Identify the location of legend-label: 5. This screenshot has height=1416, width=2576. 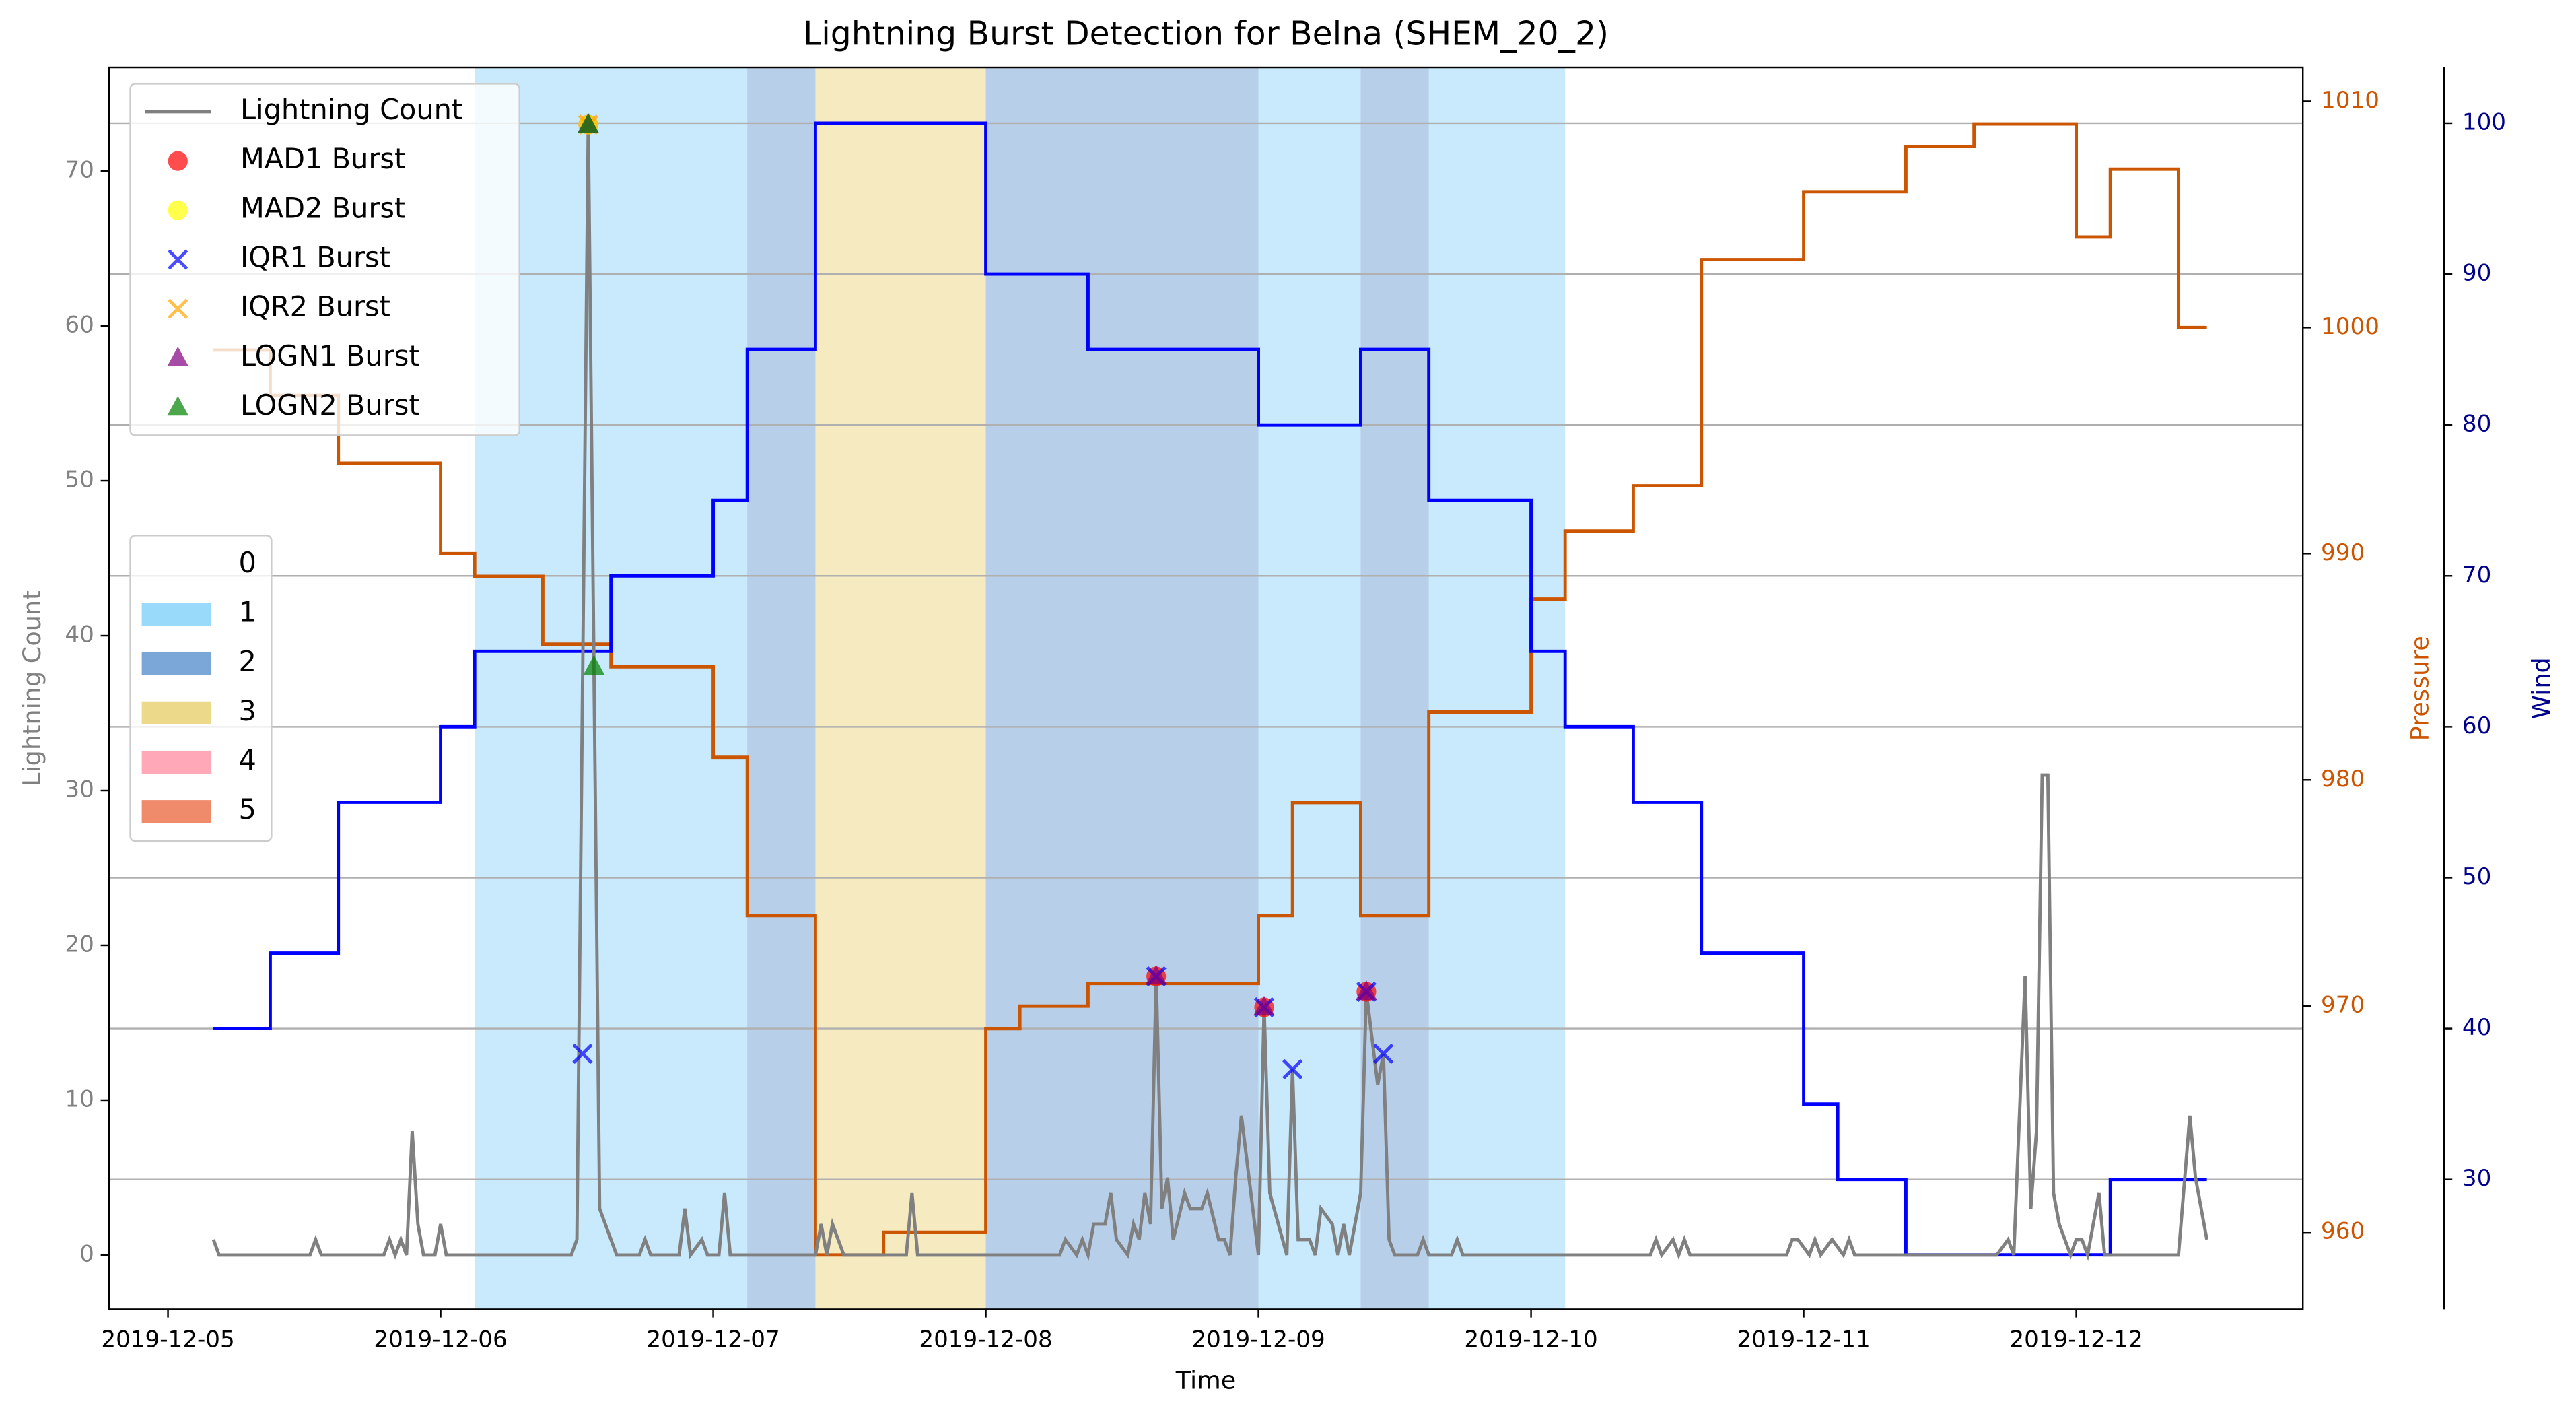
(247, 809).